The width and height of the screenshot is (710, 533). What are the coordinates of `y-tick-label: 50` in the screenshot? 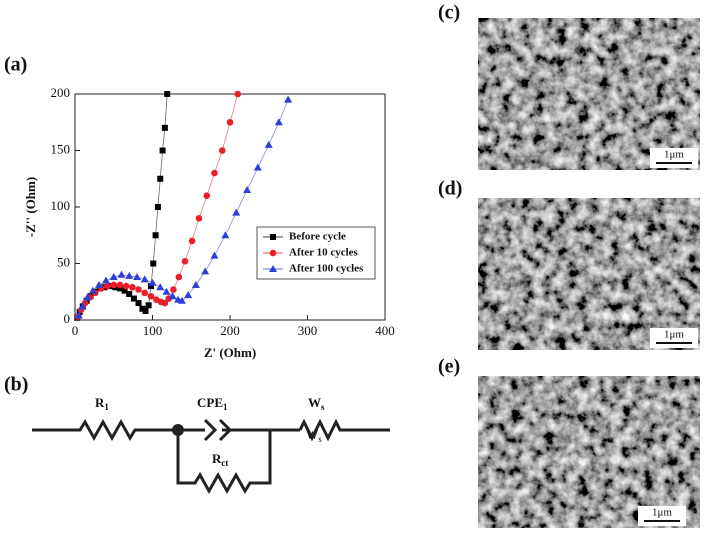 It's located at (63, 261).